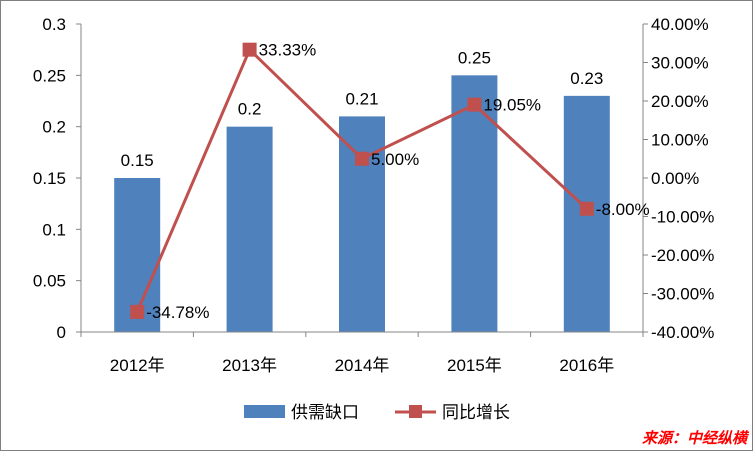 The width and height of the screenshot is (753, 452). Describe the element at coordinates (377, 412) in the screenshot. I see `legend: 供需缺口 同比增长` at that location.